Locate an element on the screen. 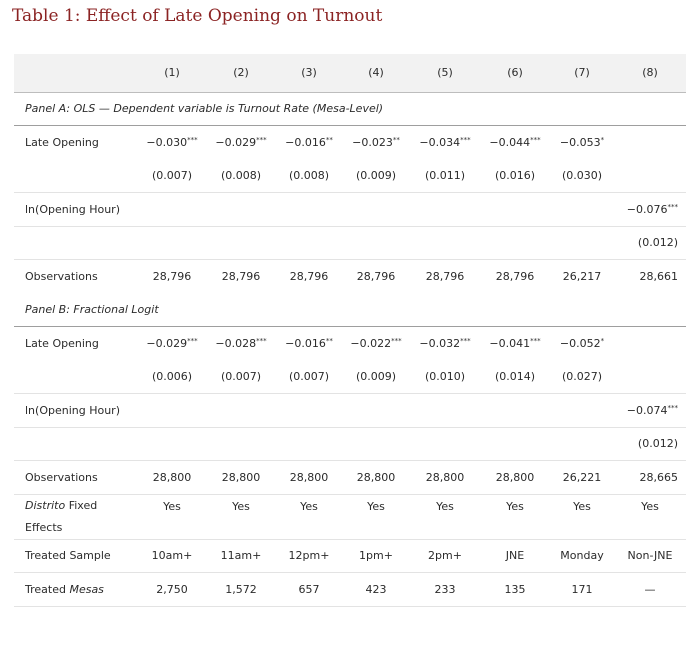 Image resolution: width=700 pixels, height=646 pixels. column-header: (5) is located at coordinates (445, 73).